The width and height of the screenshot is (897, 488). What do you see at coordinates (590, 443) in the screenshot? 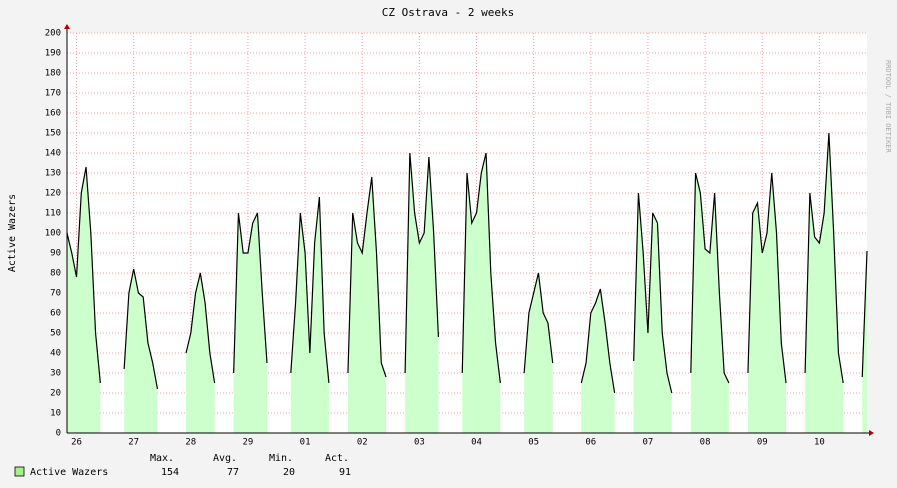
I see `x-tick-label: 06` at bounding box center [590, 443].